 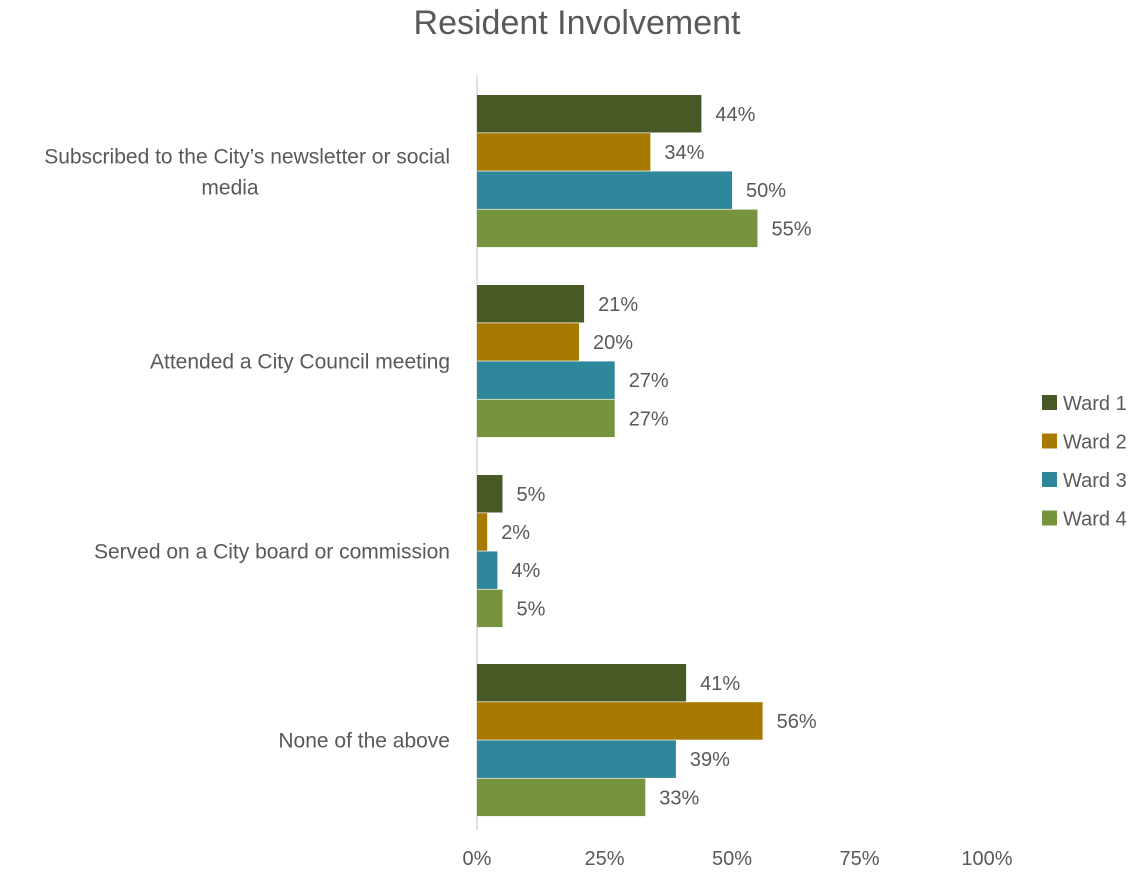 I want to click on data-label: 4%, so click(x=525, y=571).